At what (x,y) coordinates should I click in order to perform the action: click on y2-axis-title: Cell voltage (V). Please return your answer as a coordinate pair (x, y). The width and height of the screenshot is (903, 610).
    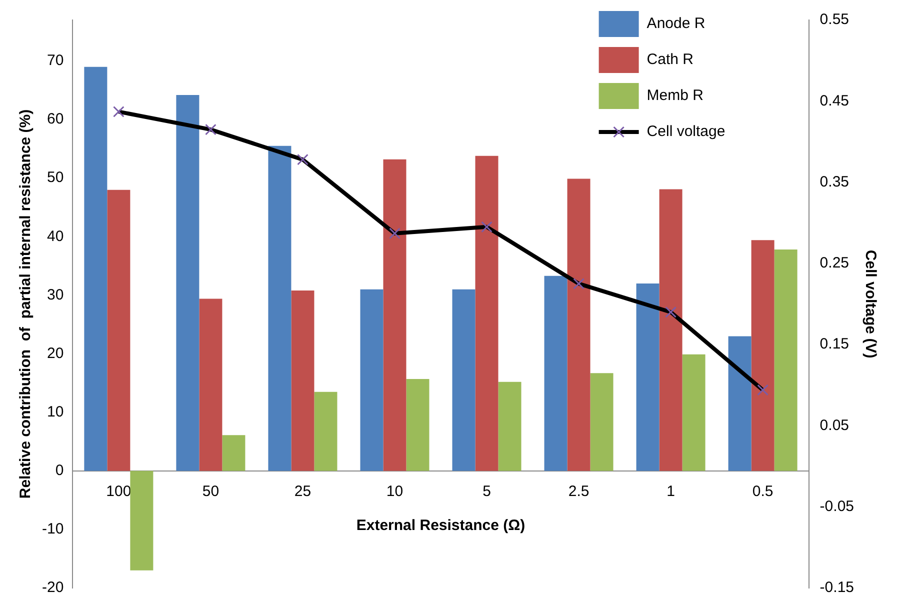
    Looking at the image, I should click on (870, 304).